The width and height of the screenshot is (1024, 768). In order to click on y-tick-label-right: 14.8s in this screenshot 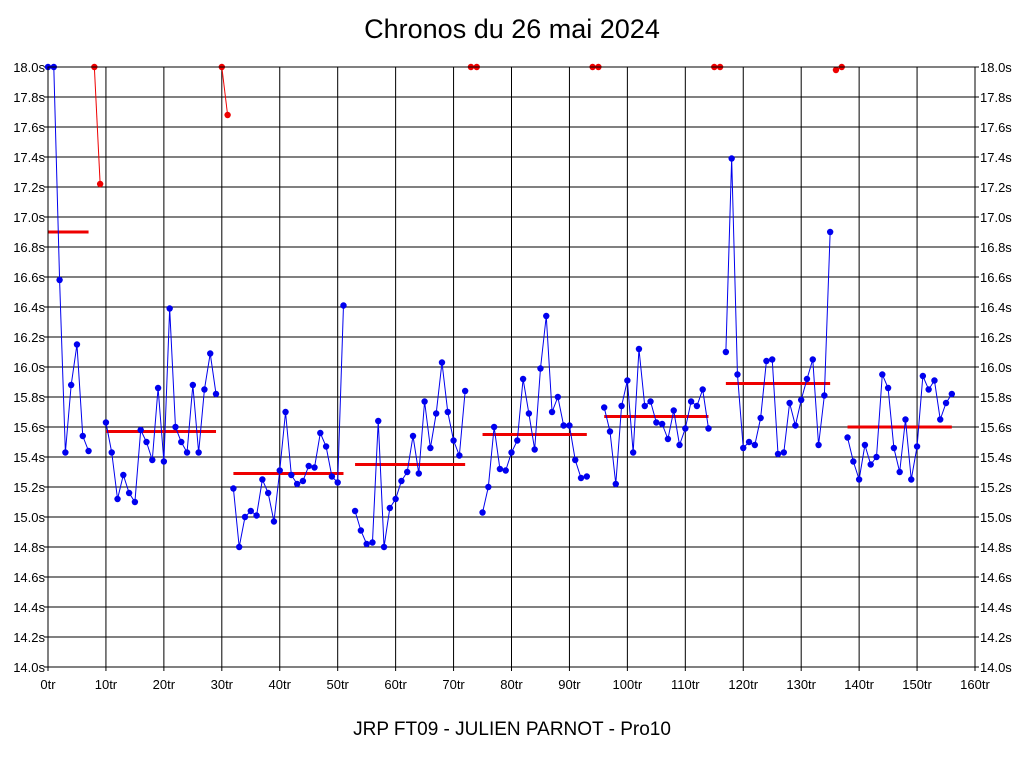, I will do `click(996, 547)`.